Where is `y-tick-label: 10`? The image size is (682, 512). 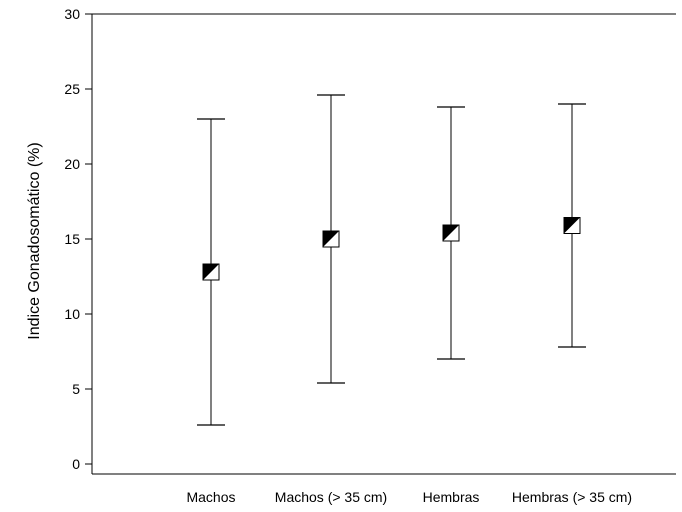
y-tick-label: 10 is located at coordinates (72, 314).